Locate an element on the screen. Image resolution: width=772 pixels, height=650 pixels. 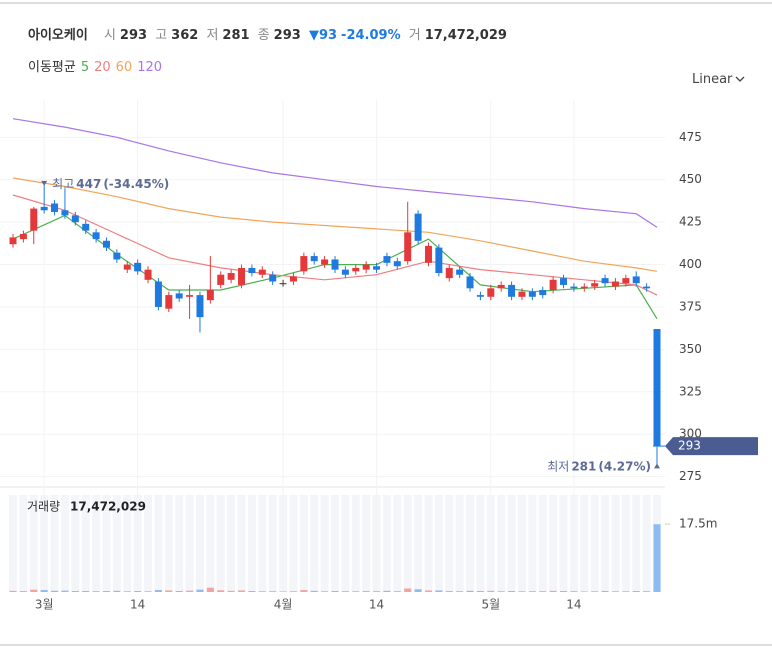
chevron is located at coordinates (740, 79).